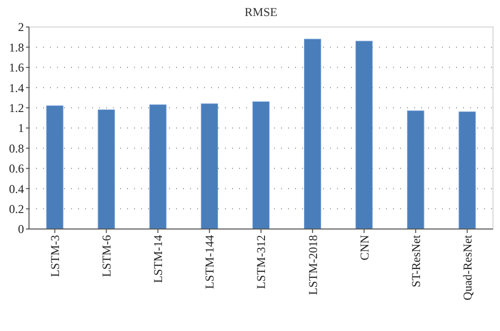 The width and height of the screenshot is (500, 331). What do you see at coordinates (16, 108) in the screenshot?
I see `y-tick-label: 1.2` at bounding box center [16, 108].